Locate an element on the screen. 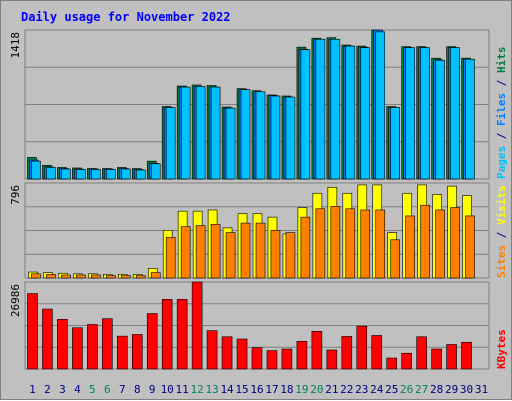  x-tick-day-13: 13 is located at coordinates (211, 389).